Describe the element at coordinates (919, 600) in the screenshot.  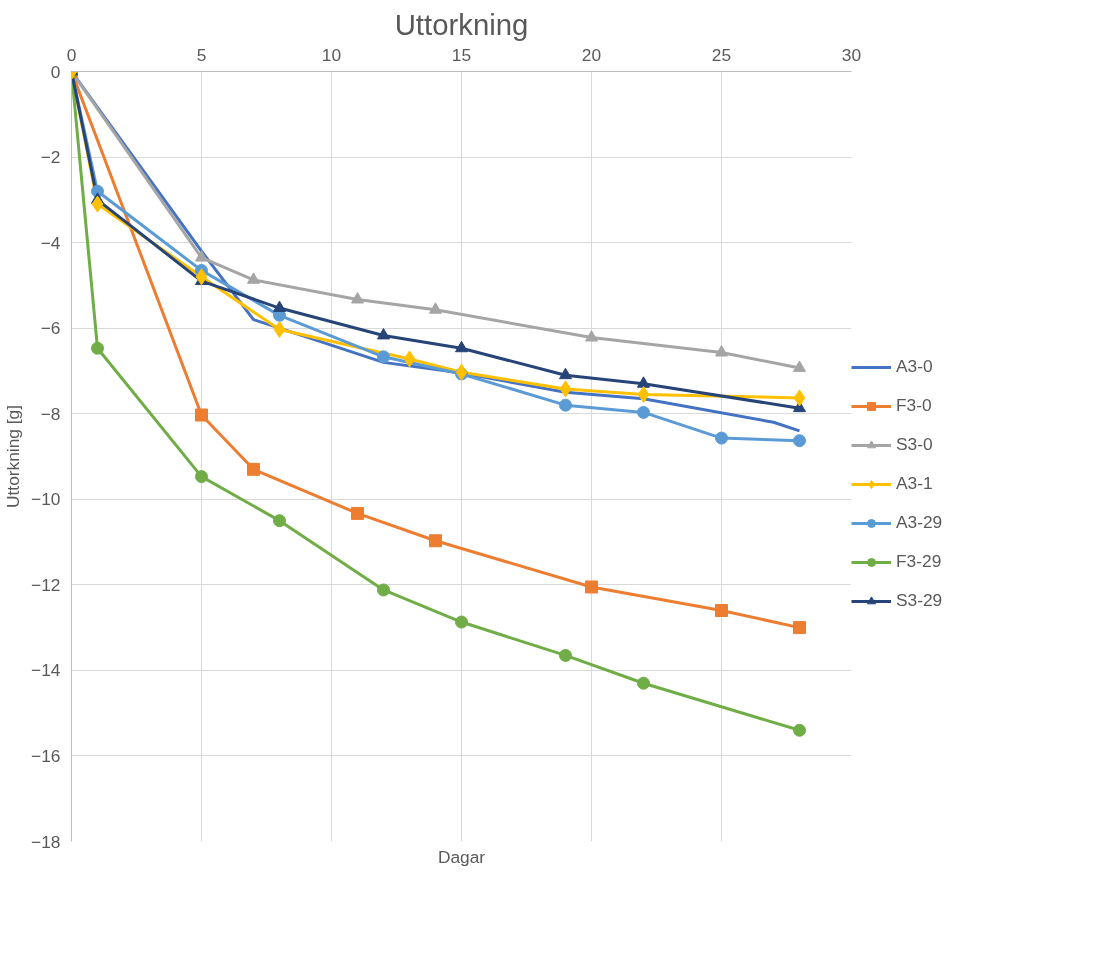
I see `legend-label: S3-29` at that location.